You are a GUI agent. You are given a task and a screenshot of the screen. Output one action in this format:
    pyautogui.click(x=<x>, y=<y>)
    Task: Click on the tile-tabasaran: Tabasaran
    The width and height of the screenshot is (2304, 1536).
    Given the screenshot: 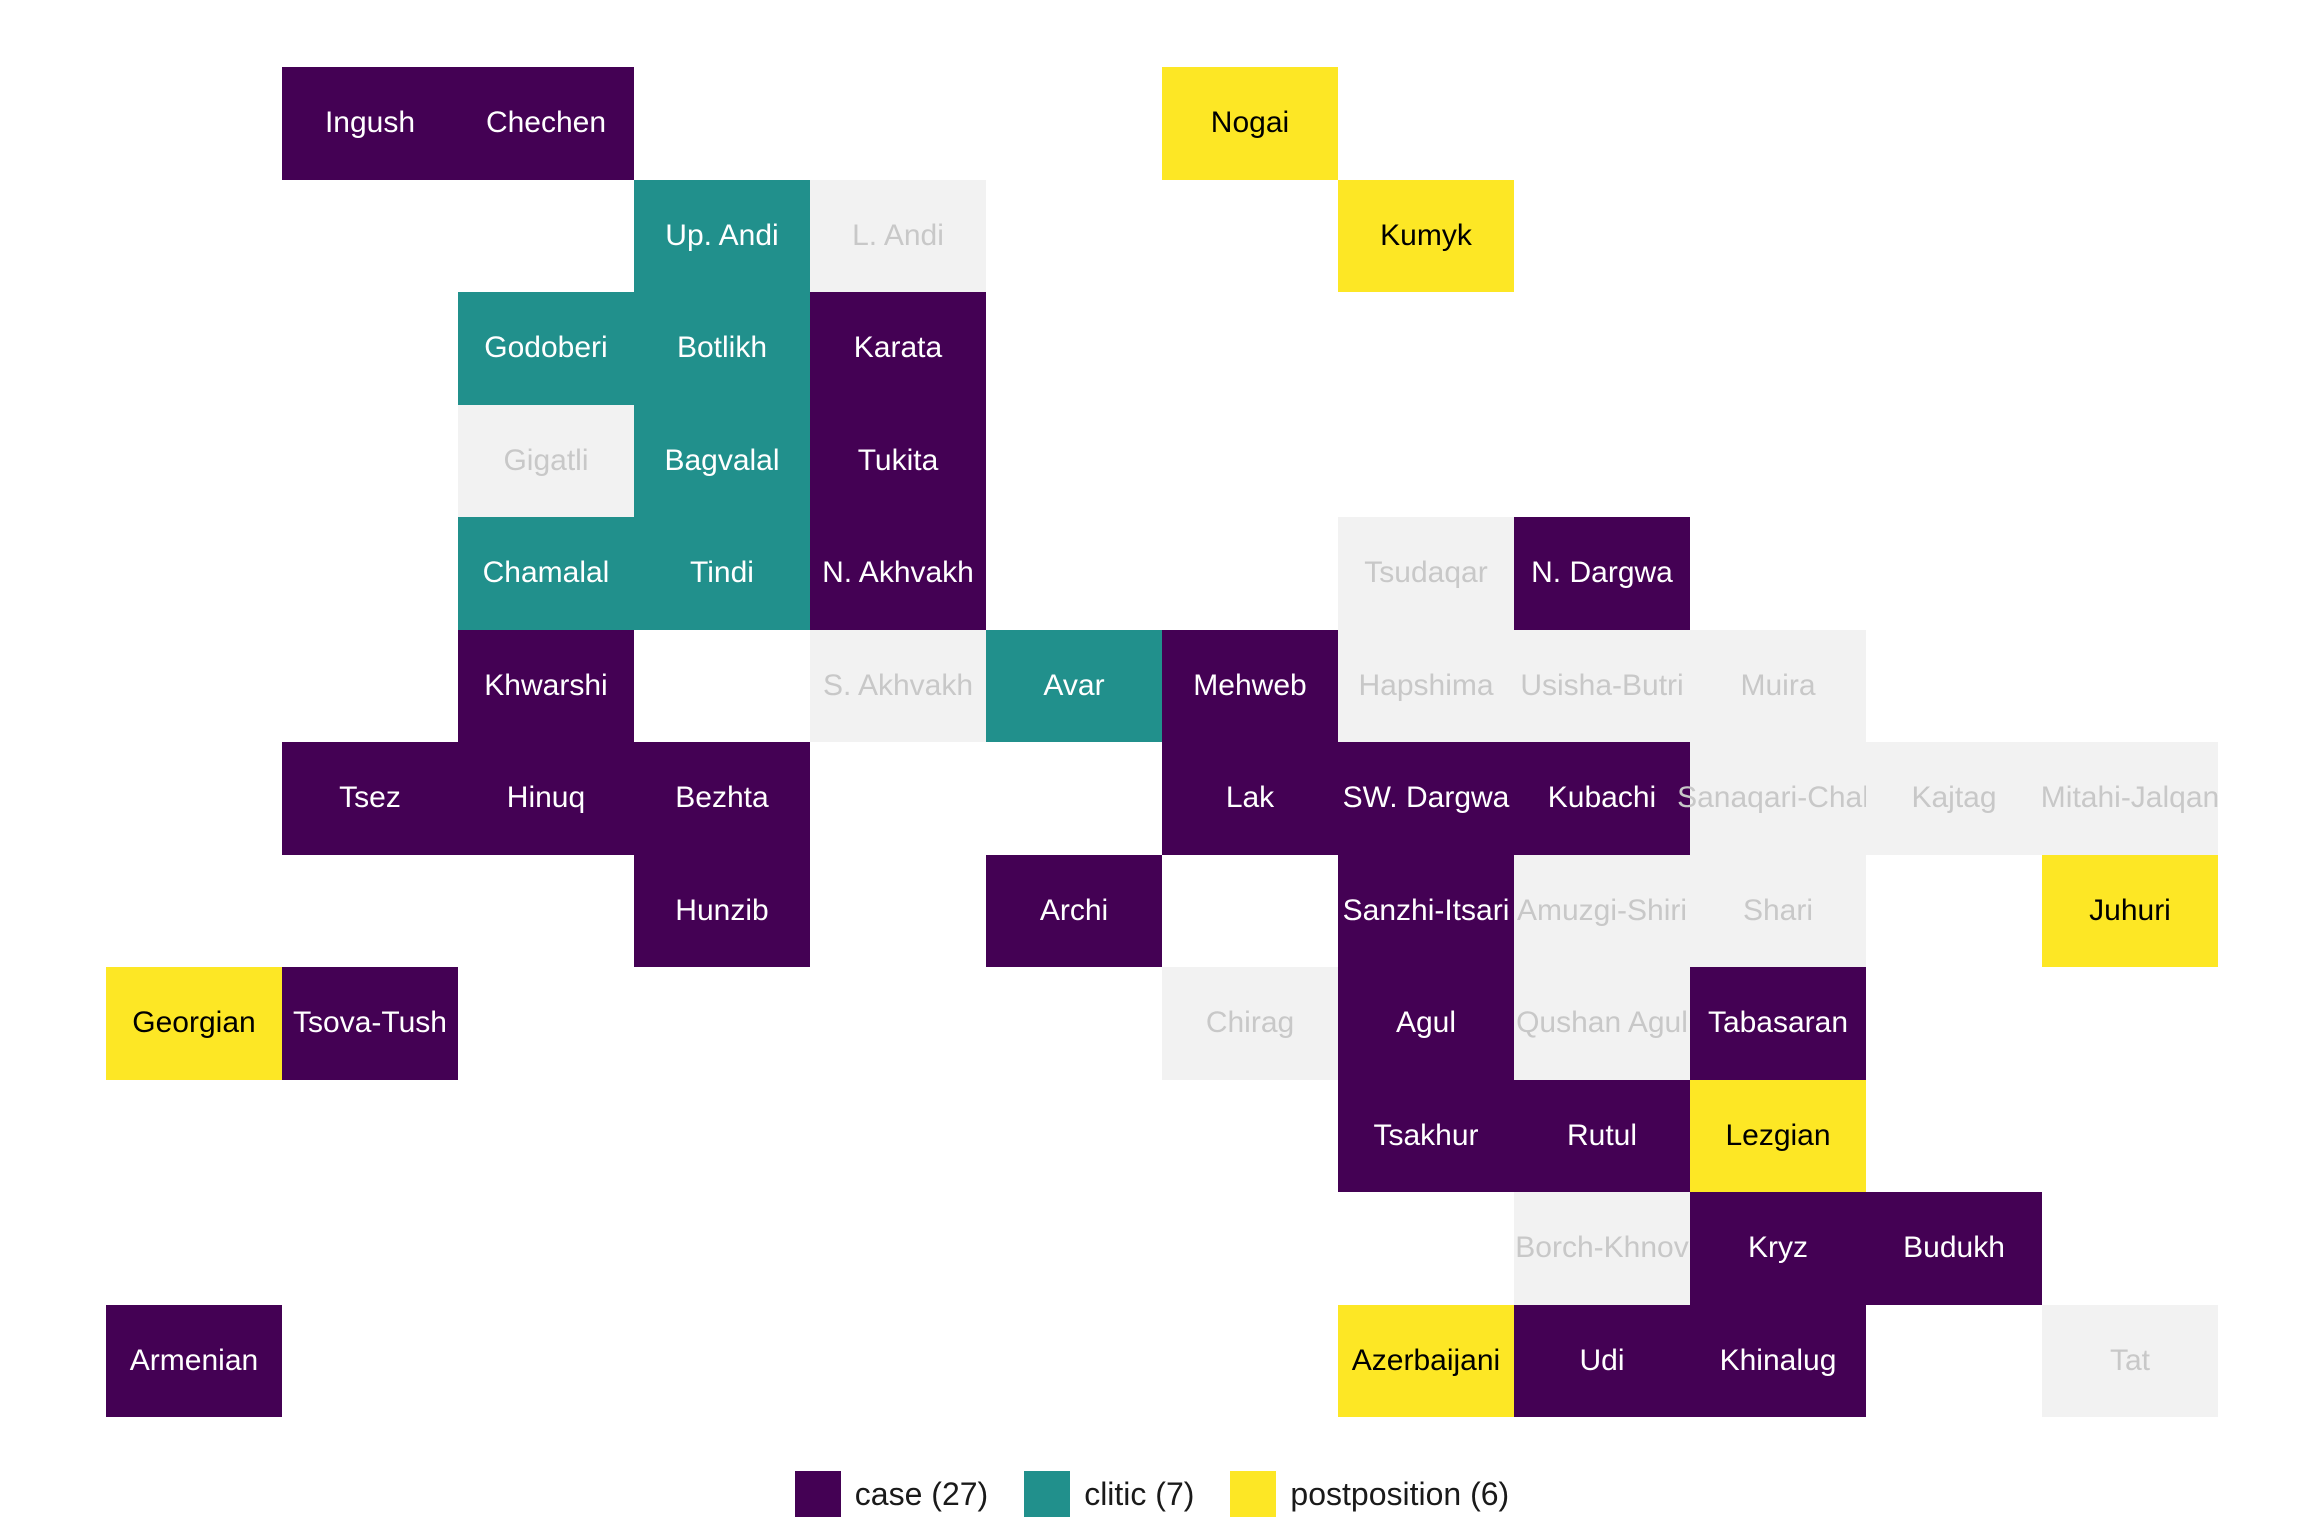 What is the action you would take?
    pyautogui.click(x=1778, y=1023)
    